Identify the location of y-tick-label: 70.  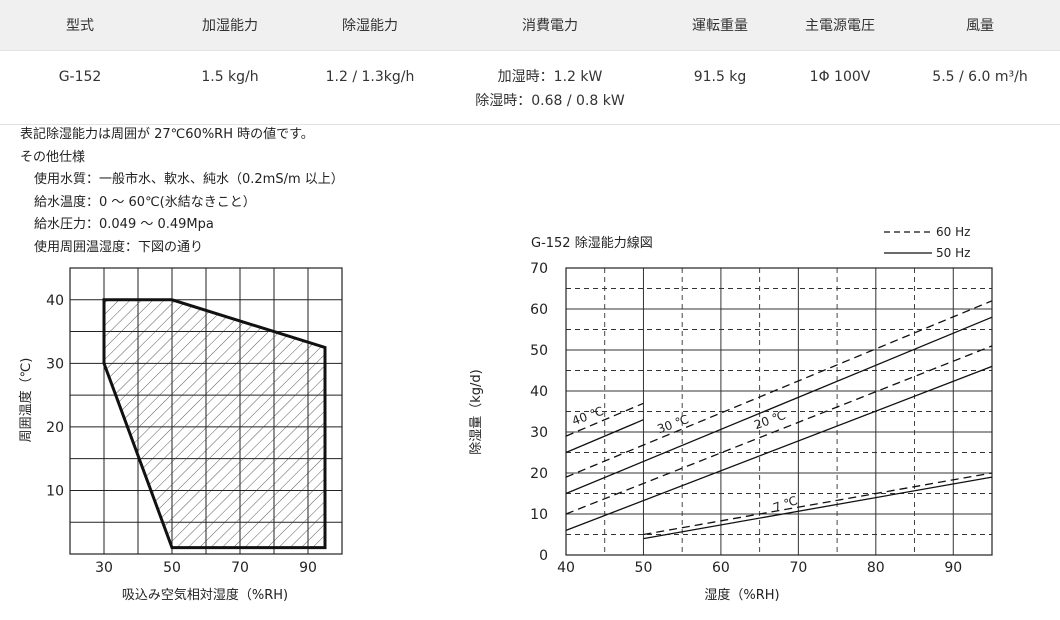
(539, 269).